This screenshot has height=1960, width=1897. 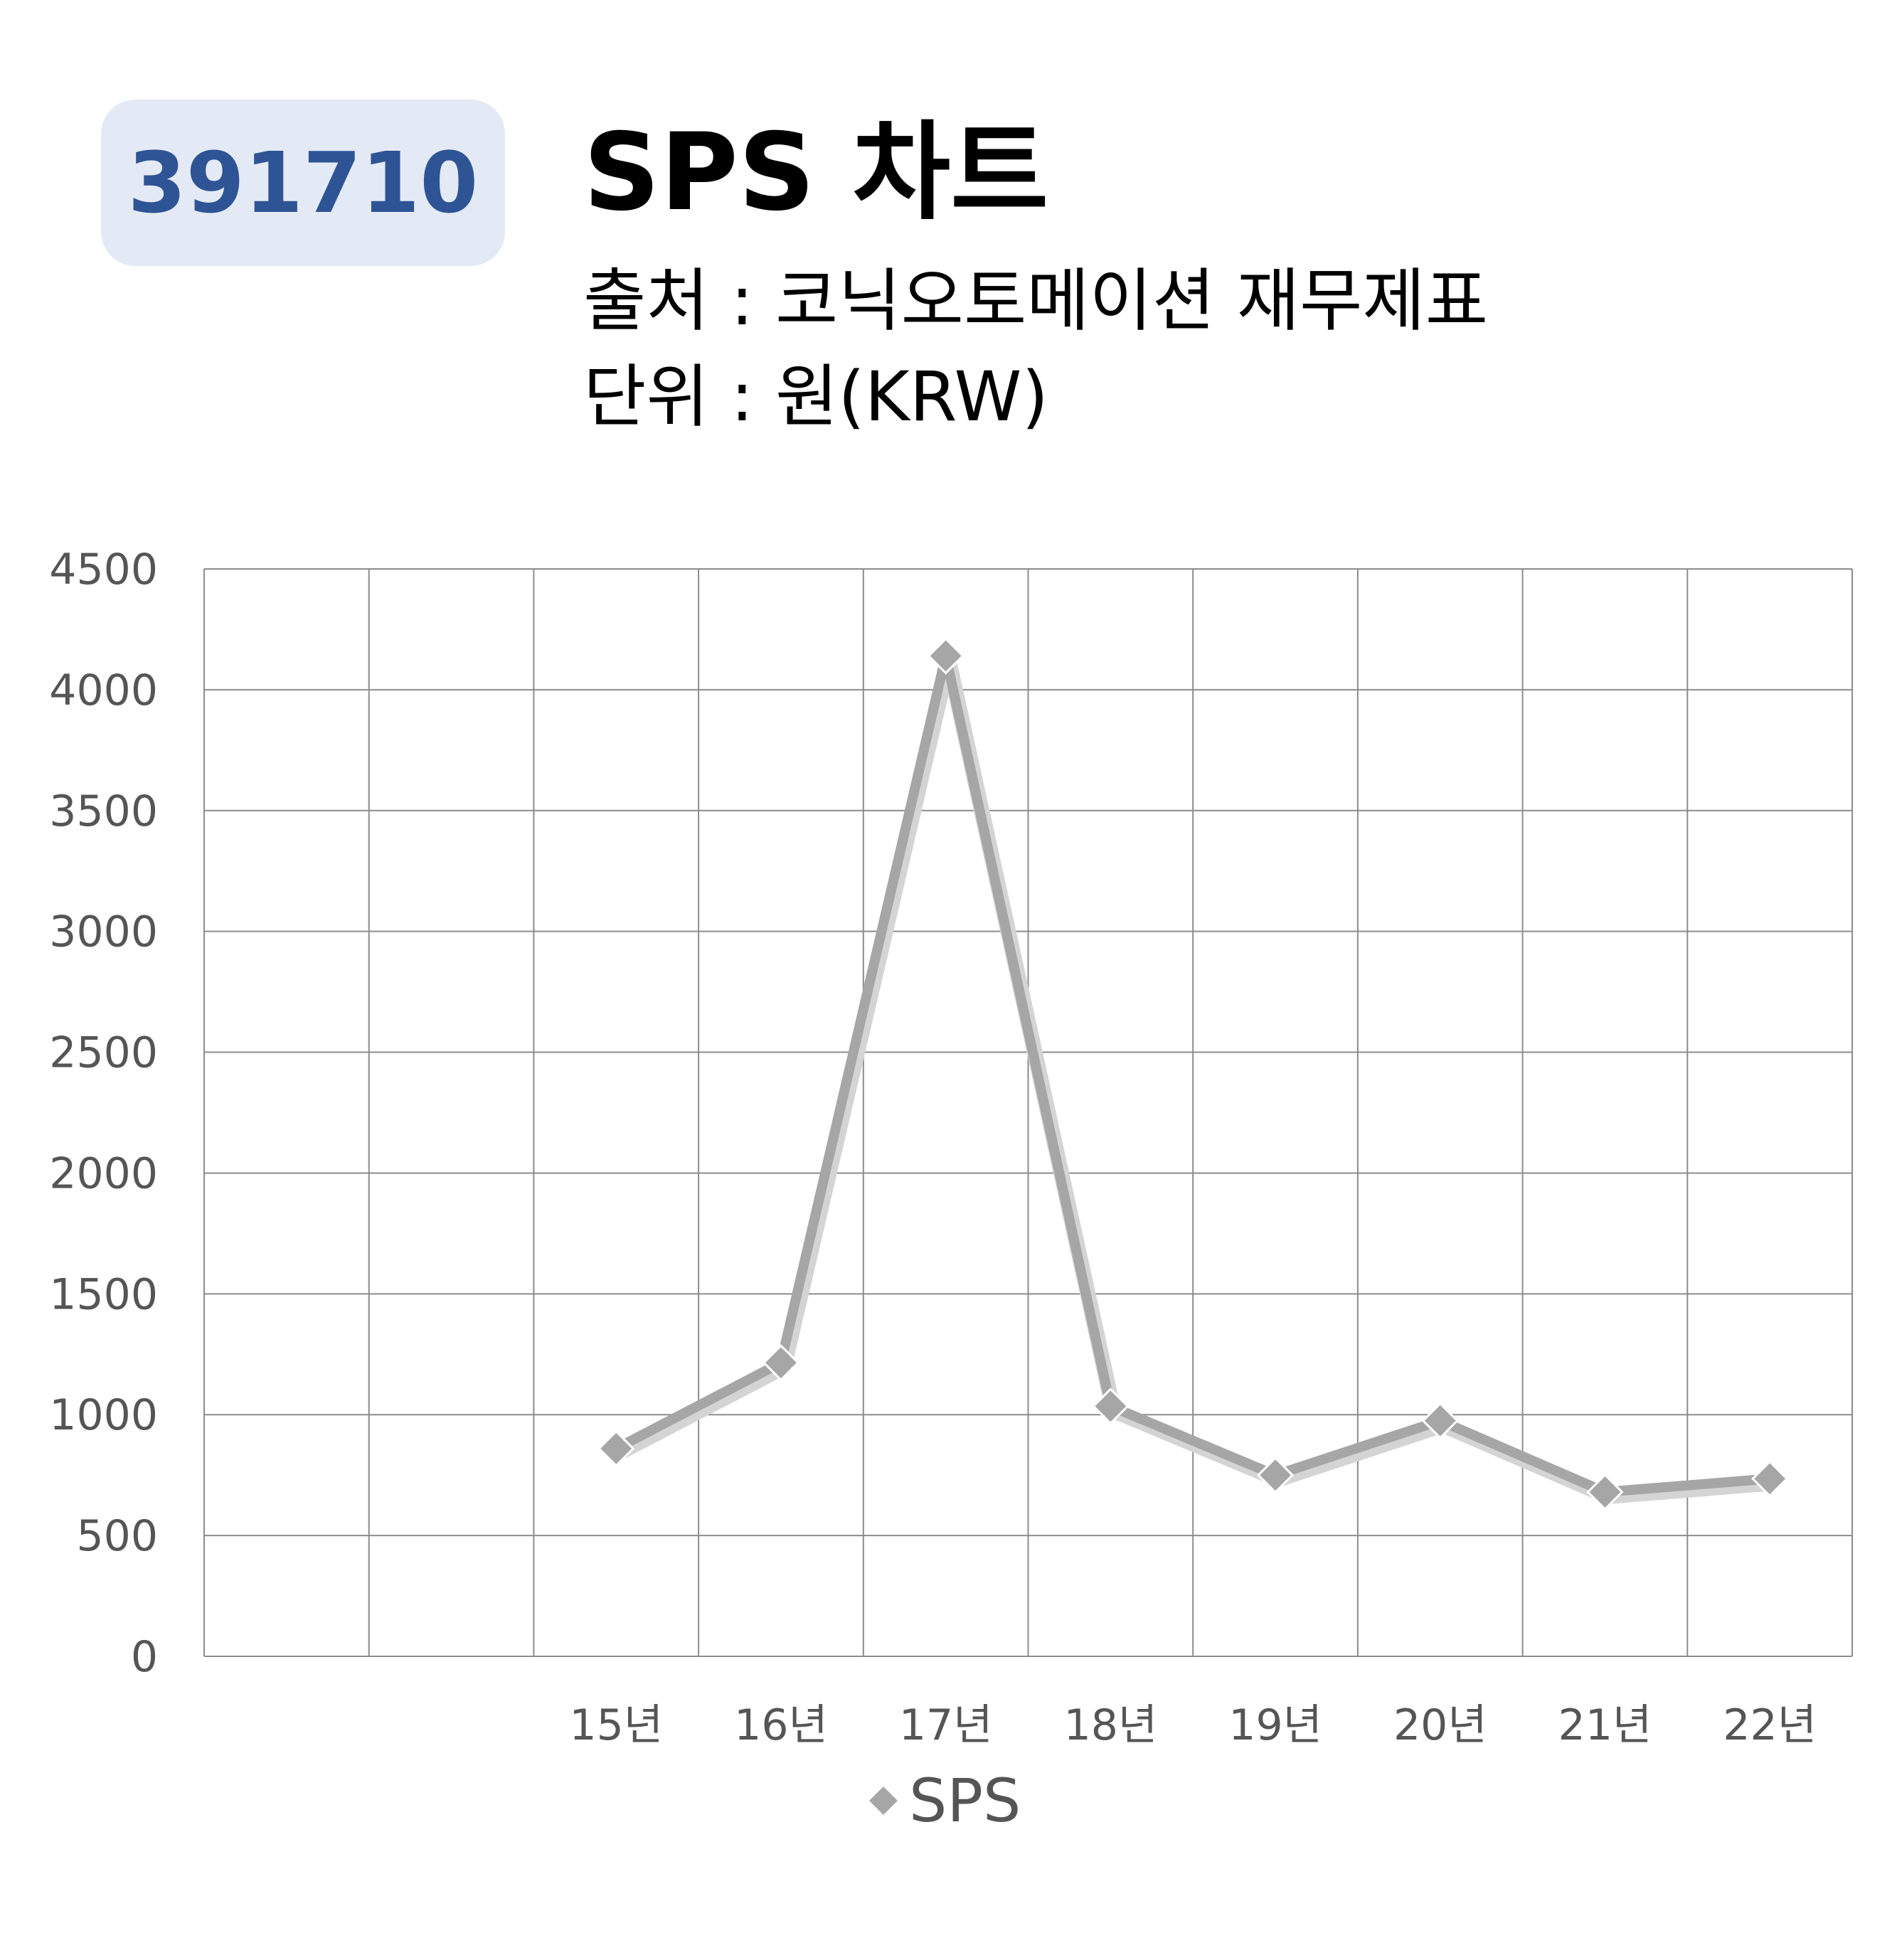 I want to click on x-tick-label: 17년, so click(x=946, y=1725).